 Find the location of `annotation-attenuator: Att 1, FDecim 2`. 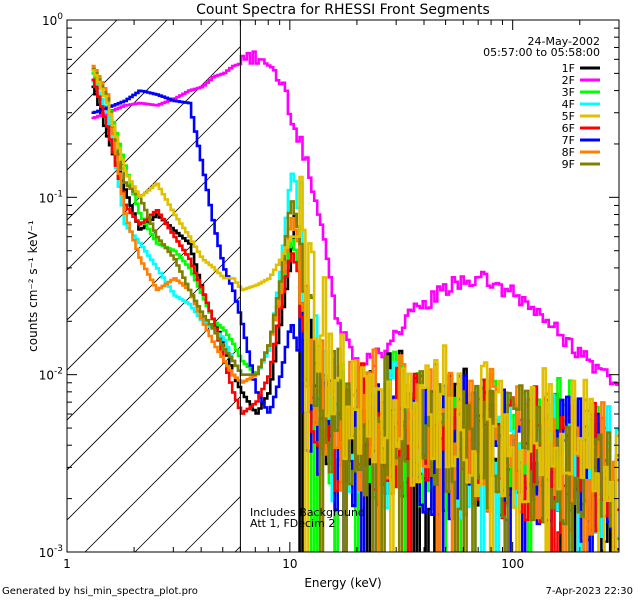

annotation-attenuator: Att 1, FDecim 2 is located at coordinates (292, 523).